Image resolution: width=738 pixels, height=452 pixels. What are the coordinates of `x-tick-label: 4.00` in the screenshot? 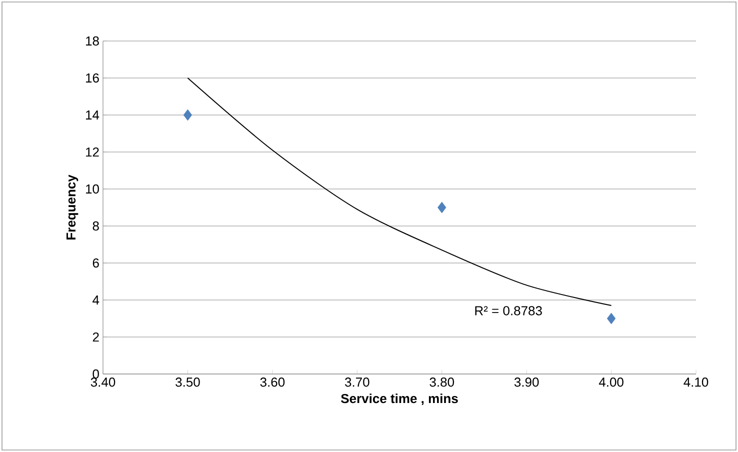 It's located at (611, 382).